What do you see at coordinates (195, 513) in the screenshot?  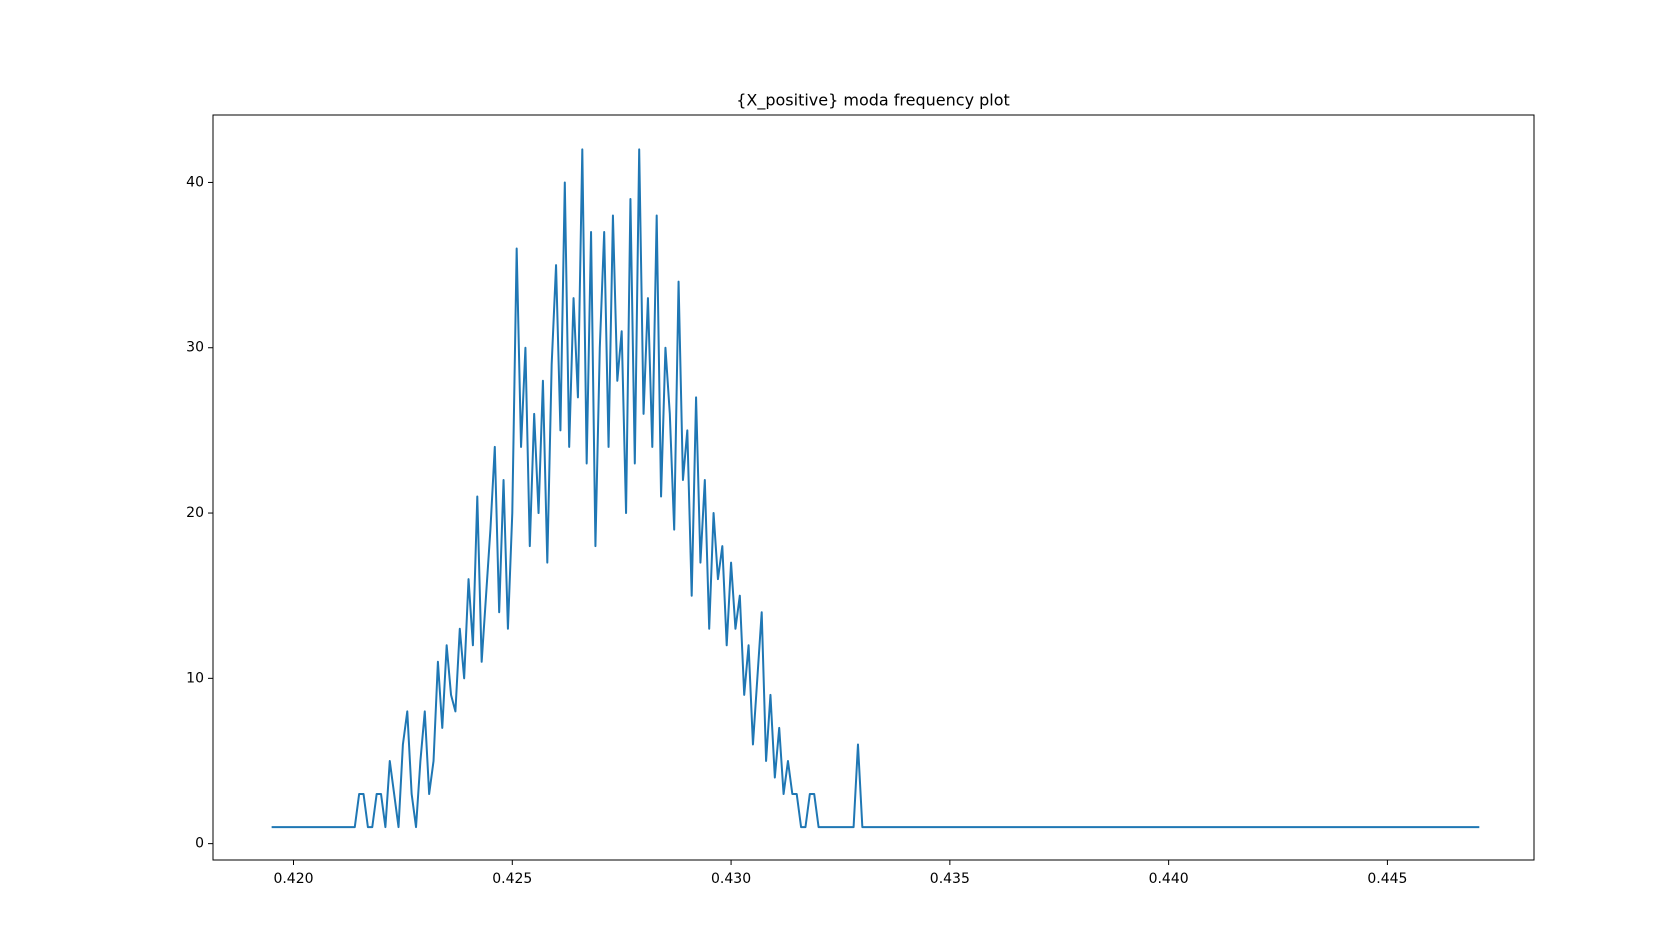 I see `y-tick-label: 20` at bounding box center [195, 513].